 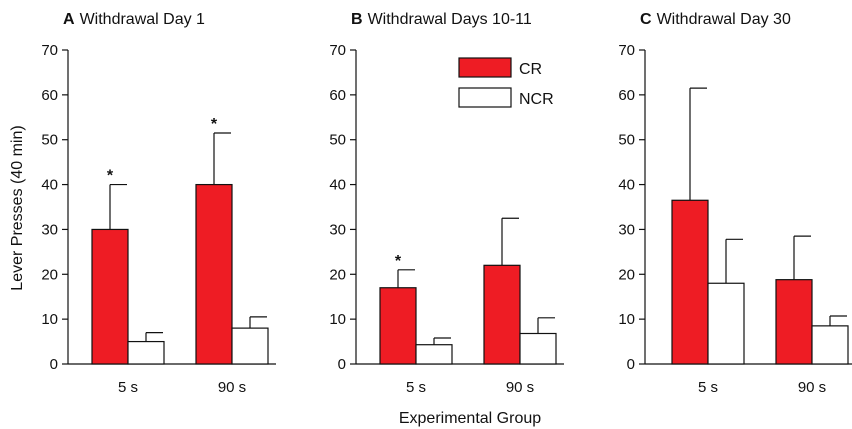 I want to click on legend-label-cr: CR, so click(x=530, y=69).